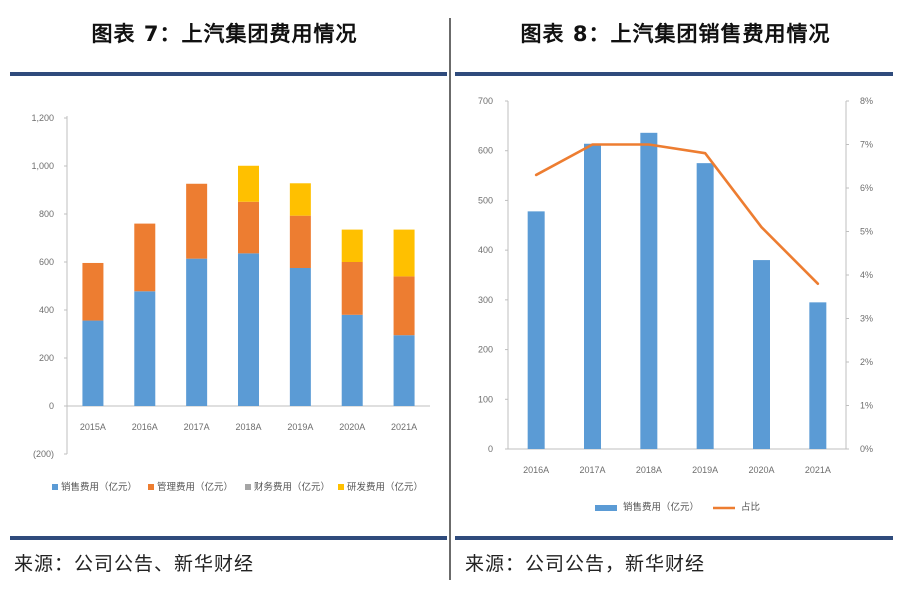 This screenshot has width=900, height=600. I want to click on right-right-y-tick-label: 6%, so click(866, 188).